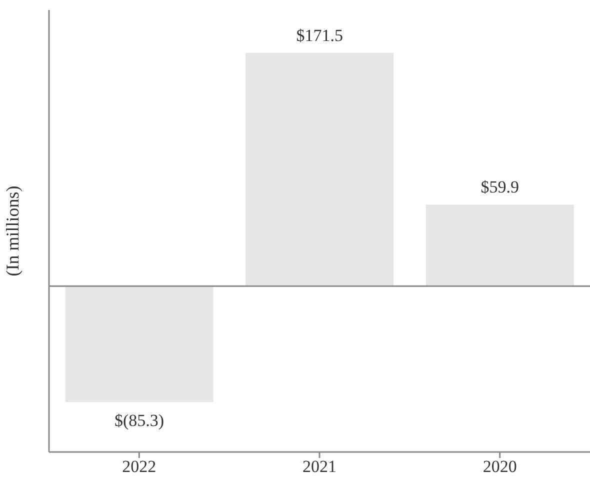  I want to click on x-tick-label: 2020, so click(499, 466).